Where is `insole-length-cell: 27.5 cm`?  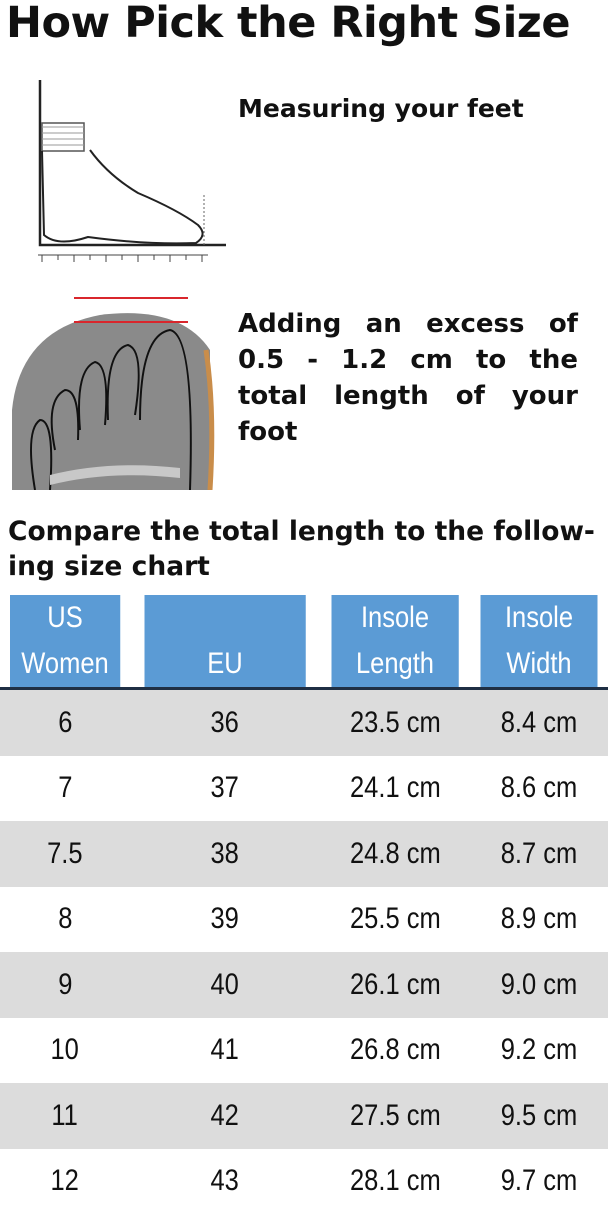 insole-length-cell: 27.5 cm is located at coordinates (395, 1116).